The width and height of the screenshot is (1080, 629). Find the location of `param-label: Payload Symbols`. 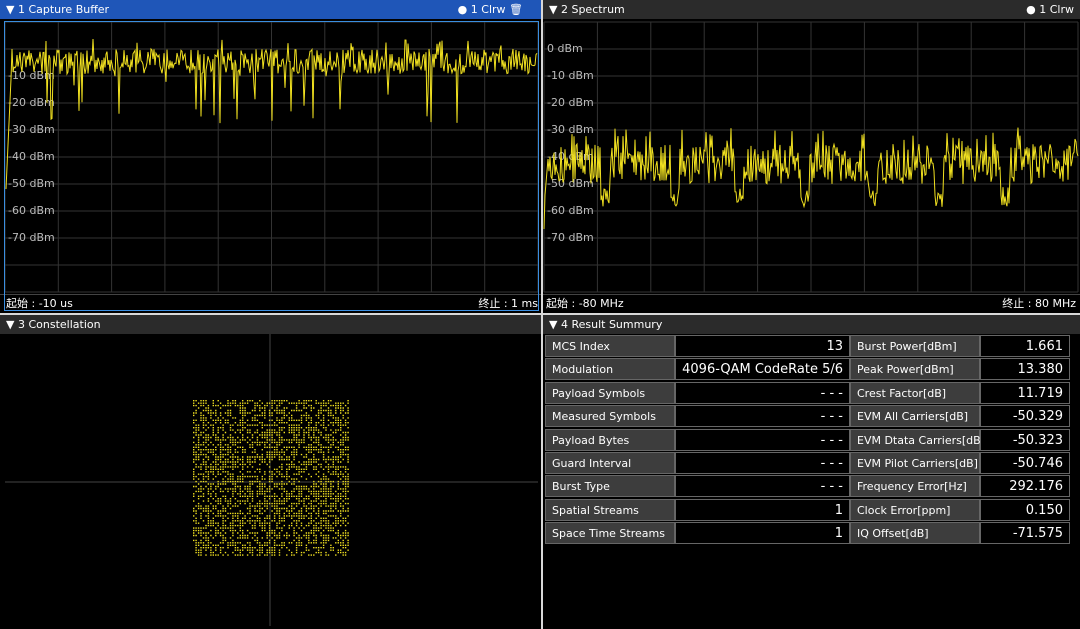

param-label: Payload Symbols is located at coordinates (610, 393).